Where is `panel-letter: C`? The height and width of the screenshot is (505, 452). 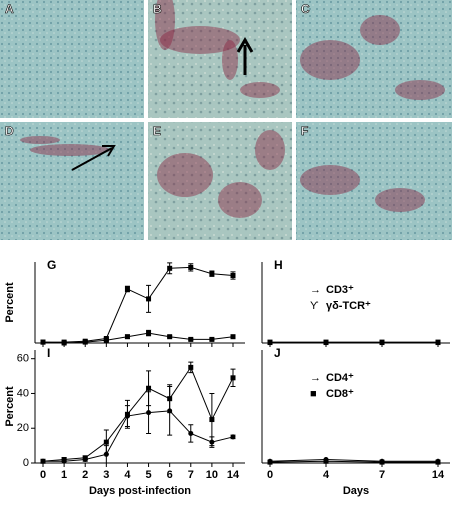 panel-letter: C is located at coordinates (305, 9).